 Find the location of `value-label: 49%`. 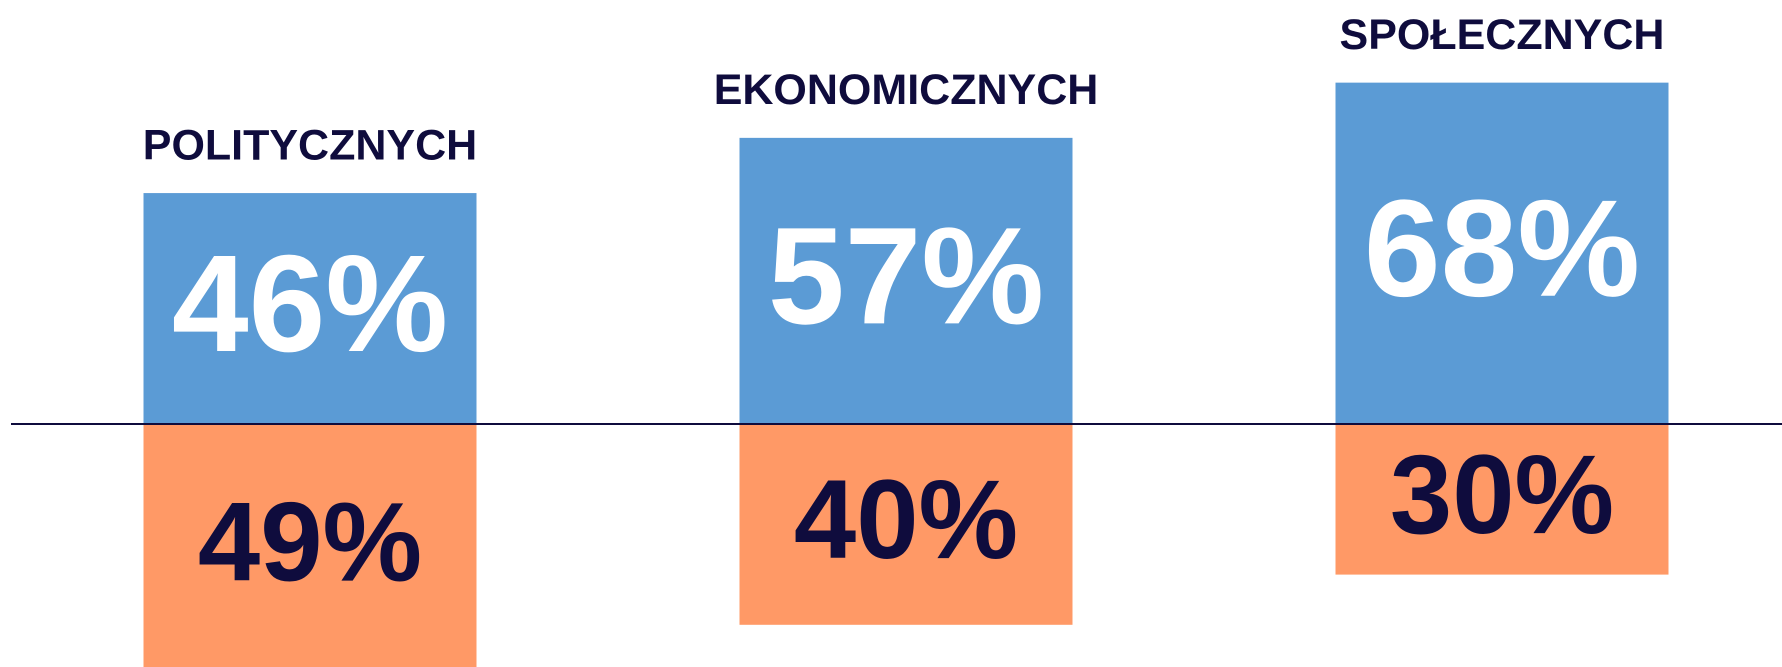

value-label: 49% is located at coordinates (310, 542).